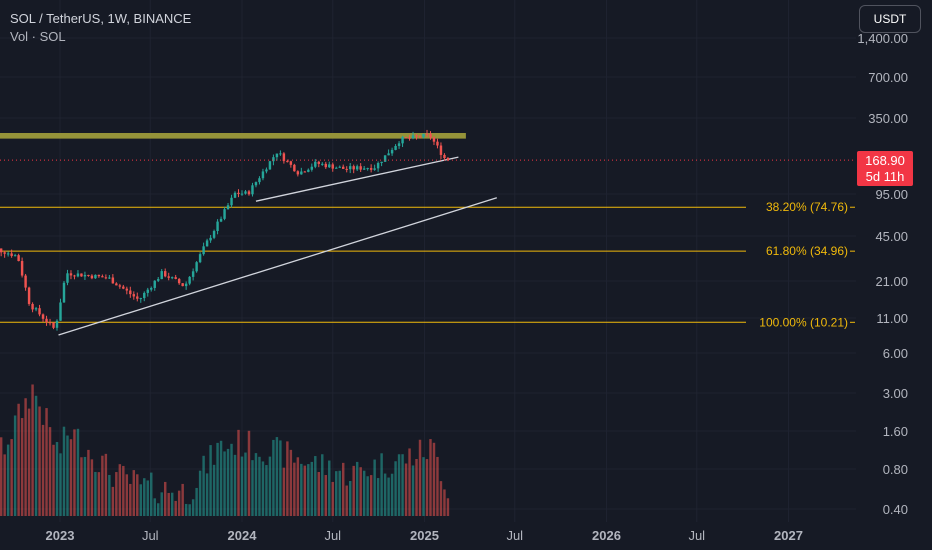  I want to click on resistance-zone, so click(233, 136).